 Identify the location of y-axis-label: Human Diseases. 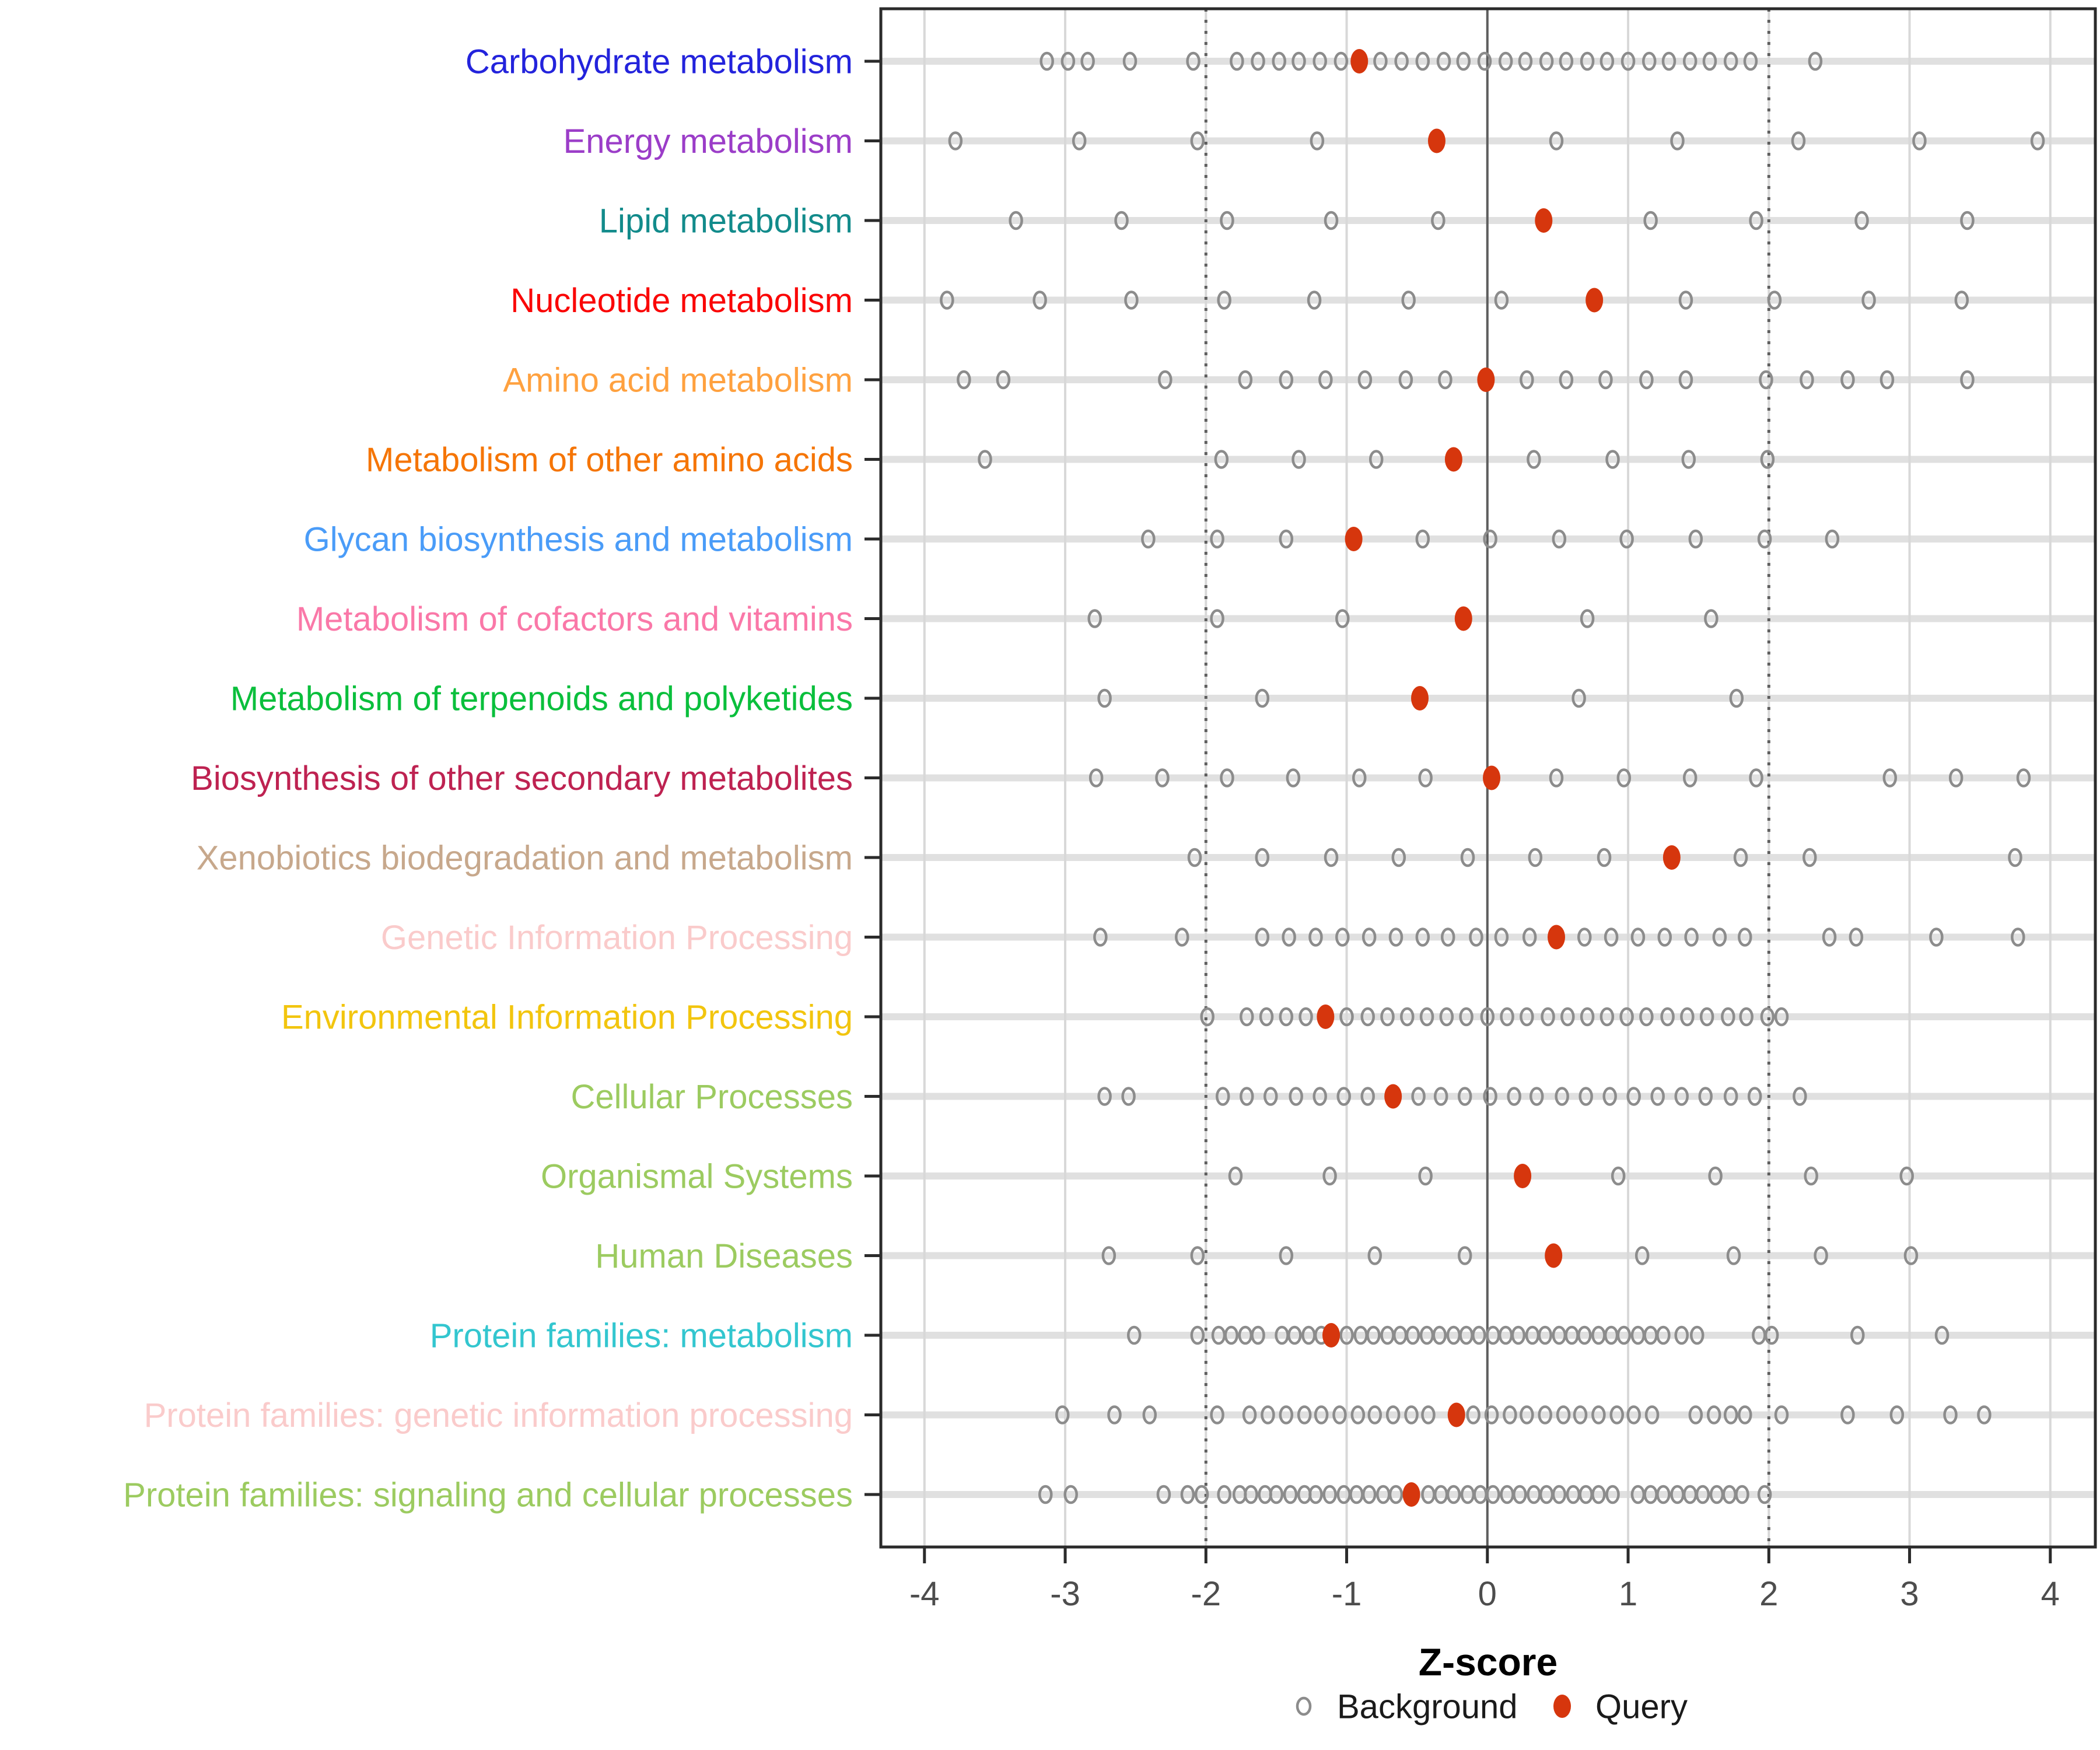
(724, 1256).